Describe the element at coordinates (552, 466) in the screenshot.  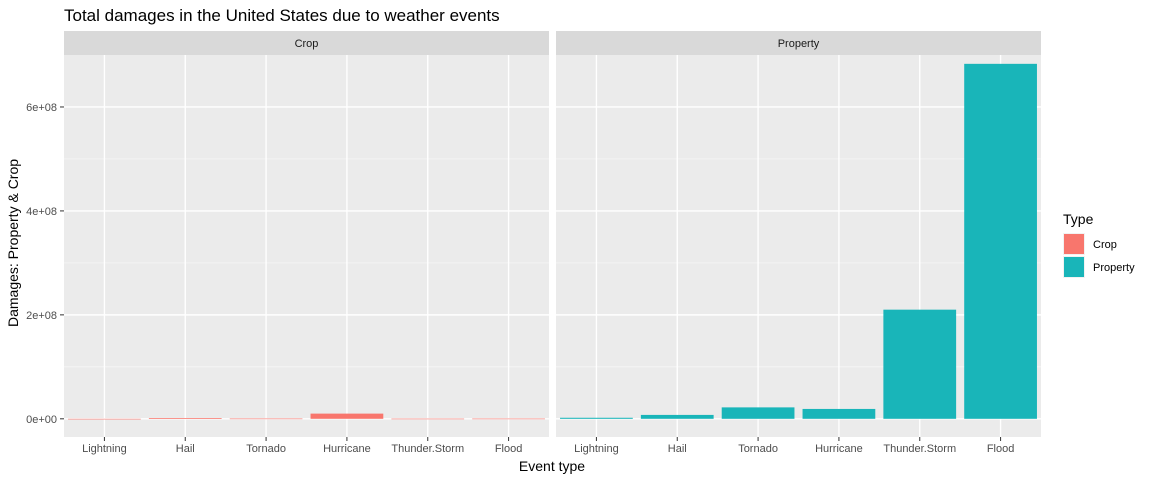
I see `x-axis-title: Event type` at that location.